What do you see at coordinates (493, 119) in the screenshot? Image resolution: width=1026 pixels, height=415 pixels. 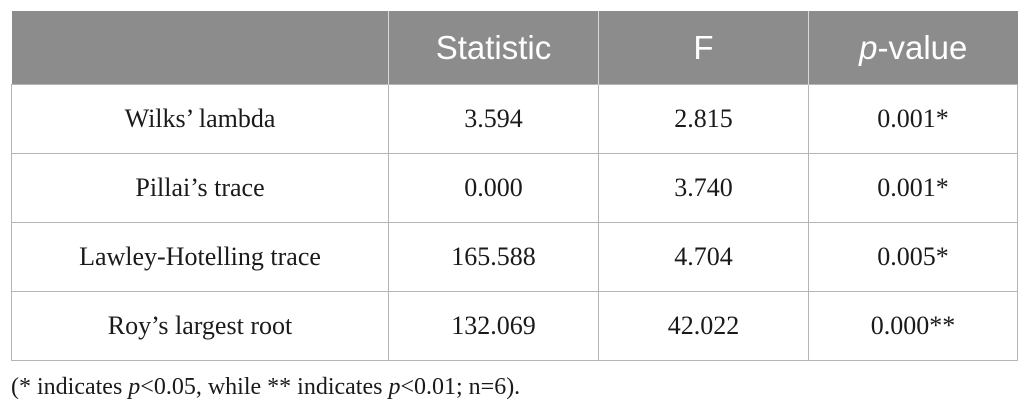 I see `statistic-cell: 3.594` at bounding box center [493, 119].